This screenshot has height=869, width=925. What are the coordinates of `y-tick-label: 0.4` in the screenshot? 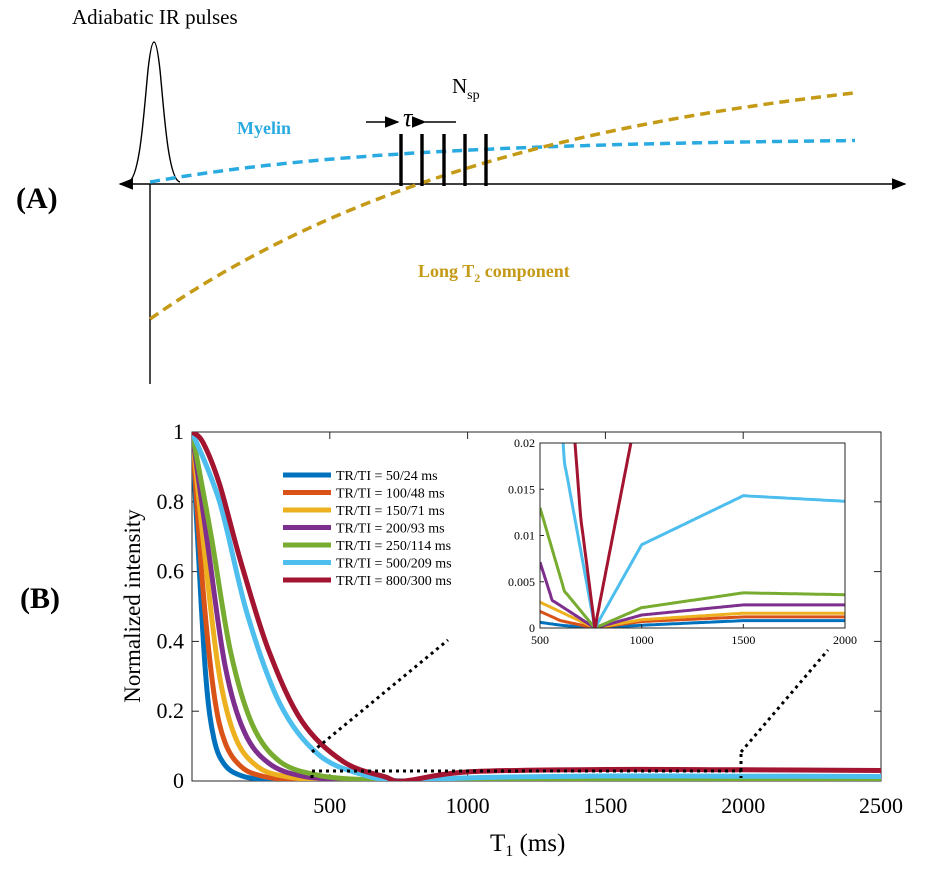 It's located at (171, 640).